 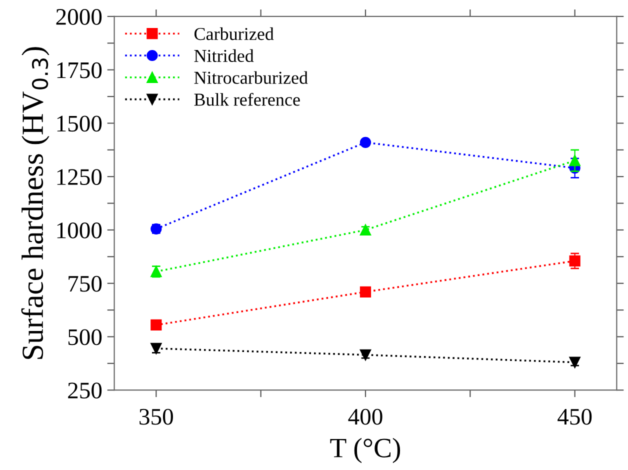 I want to click on point, so click(x=574, y=260).